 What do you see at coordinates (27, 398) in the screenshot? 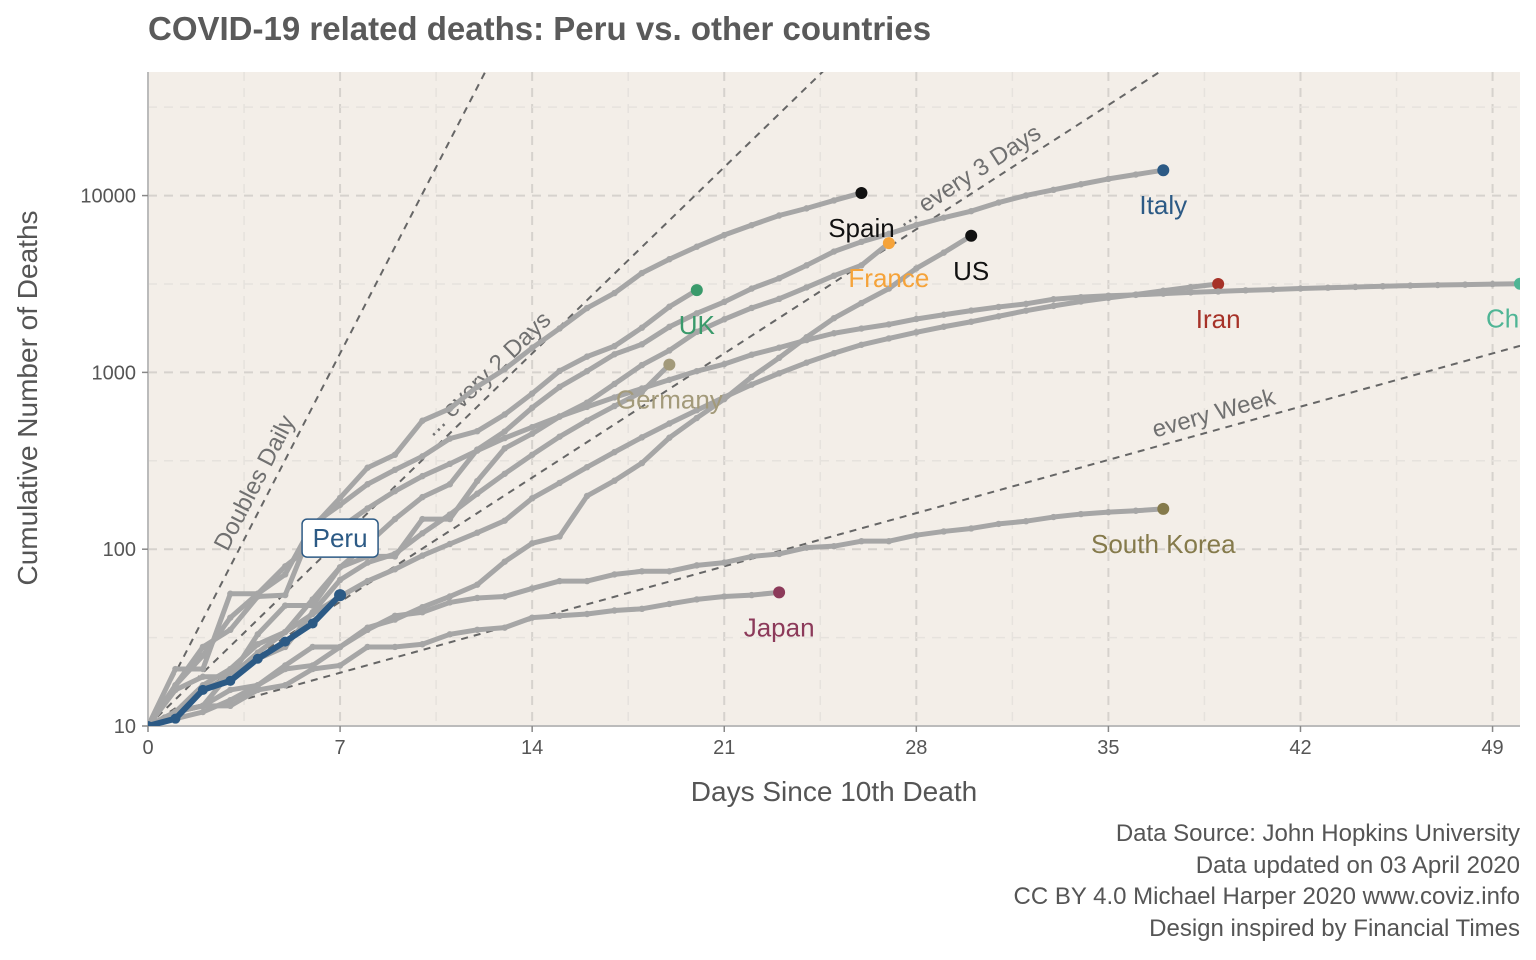
I see `y-axis-title: Cumulative Number of Deaths` at bounding box center [27, 398].